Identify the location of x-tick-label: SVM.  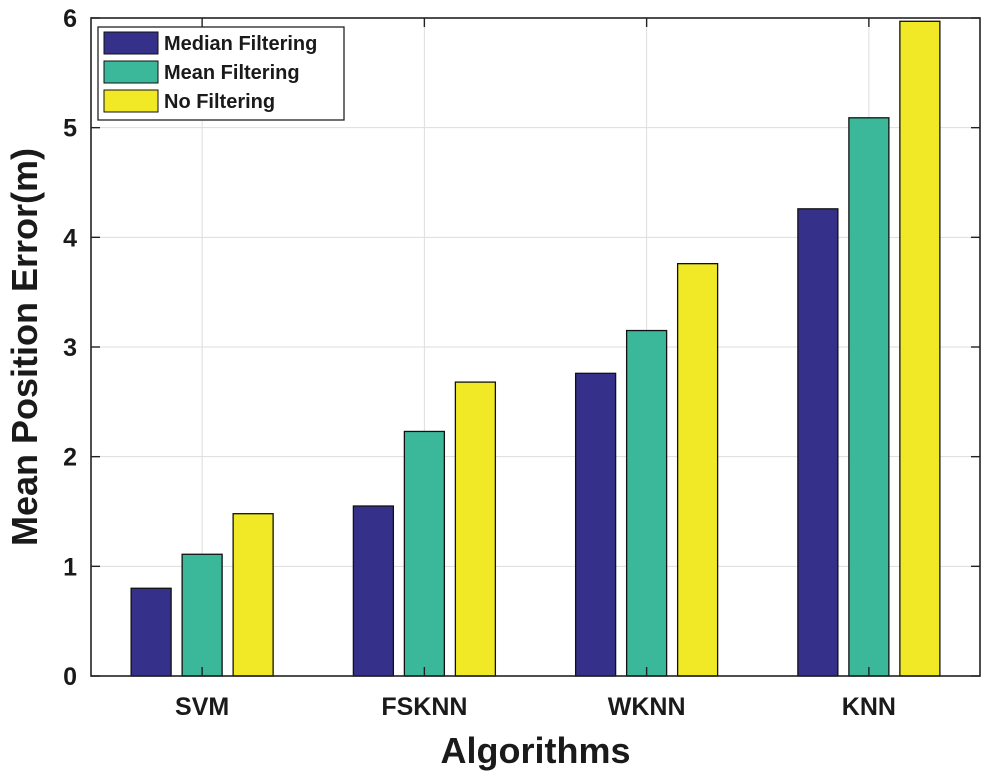
(202, 707).